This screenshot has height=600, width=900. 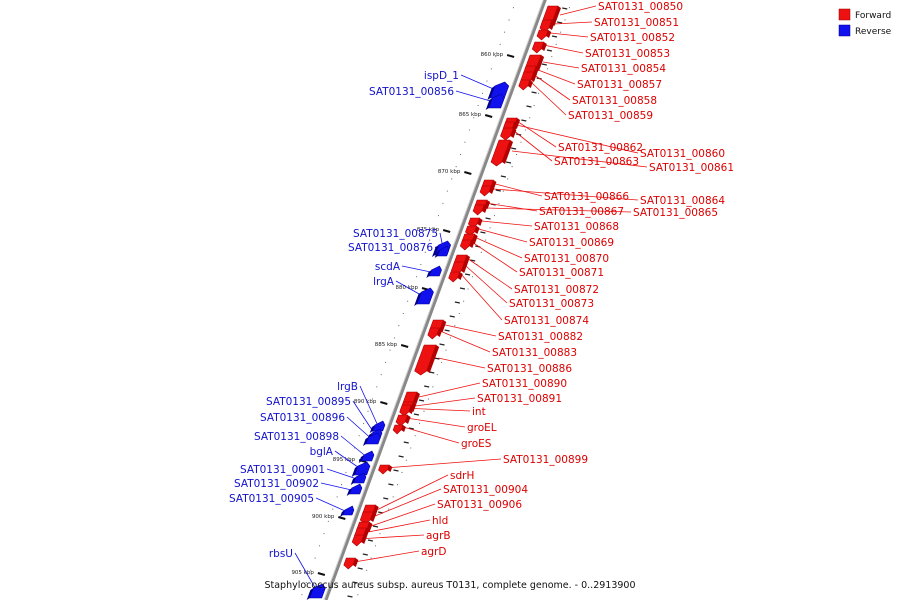 I want to click on forward-gene-label: SAT0131_00867, so click(x=581, y=212).